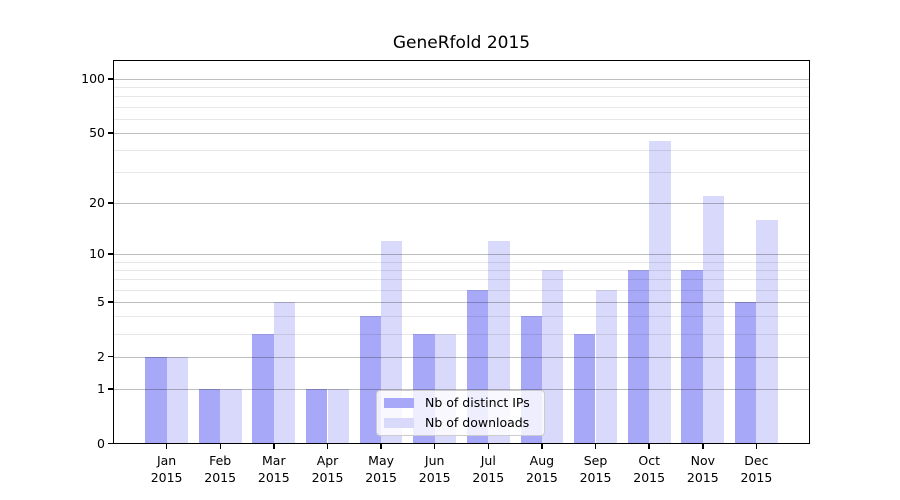  Describe the element at coordinates (231, 416) in the screenshot. I see `bar-downloads-feb` at that location.